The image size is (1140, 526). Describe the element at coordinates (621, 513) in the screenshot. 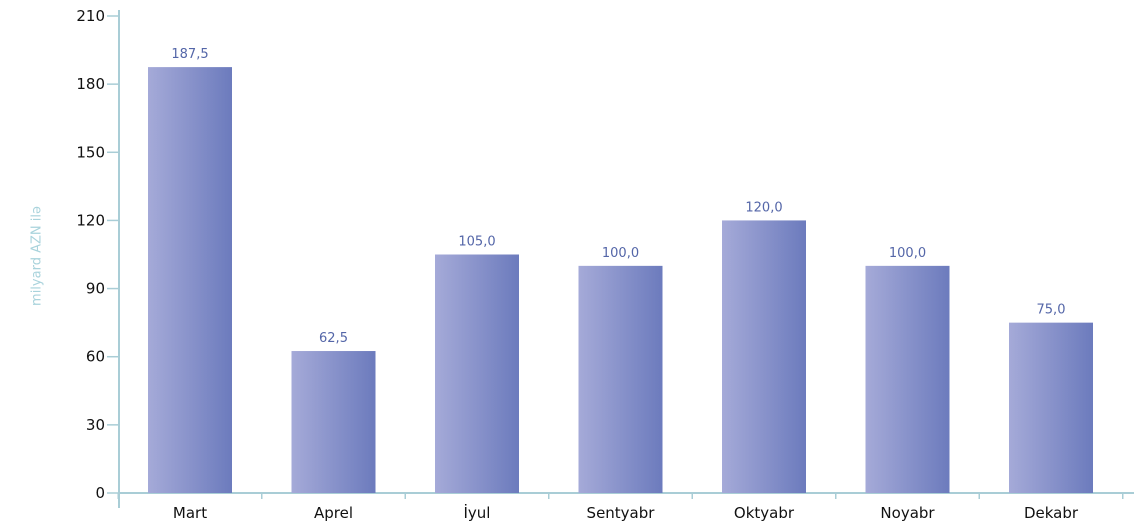

I see `x-category-label: Sentyabr` at that location.